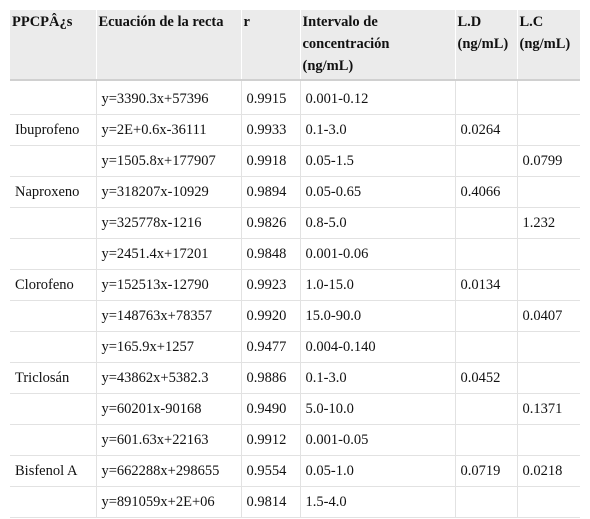  What do you see at coordinates (270, 223) in the screenshot?
I see `cell-r: 0.9826` at bounding box center [270, 223].